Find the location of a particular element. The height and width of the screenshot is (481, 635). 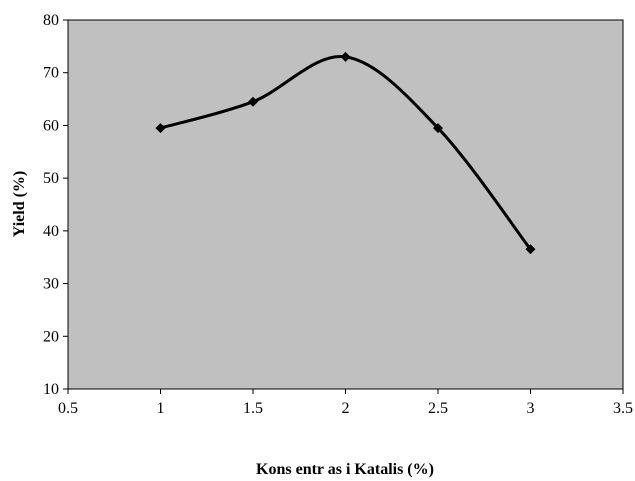

x-tick-label: 1 is located at coordinates (161, 408).